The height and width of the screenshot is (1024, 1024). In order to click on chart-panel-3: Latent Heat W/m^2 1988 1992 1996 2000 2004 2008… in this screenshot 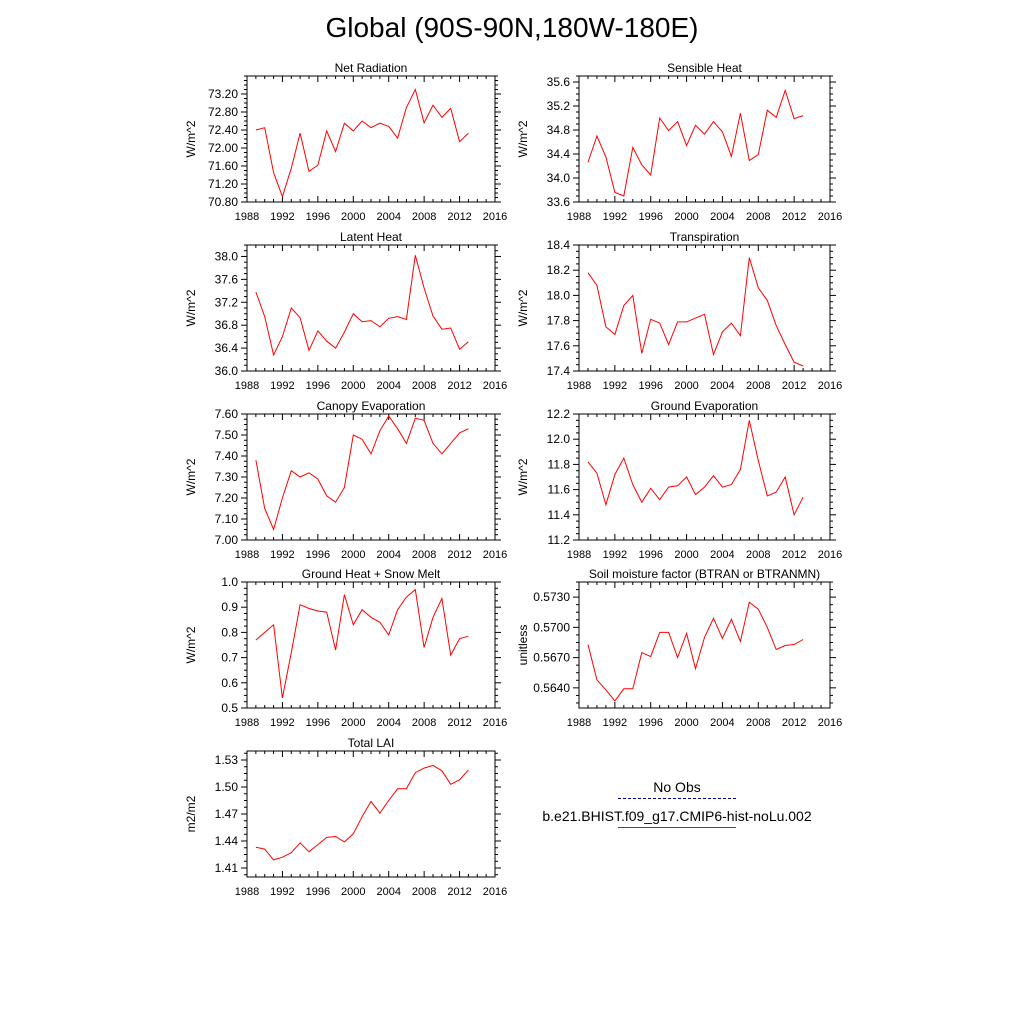, I will do `click(345, 311)`.